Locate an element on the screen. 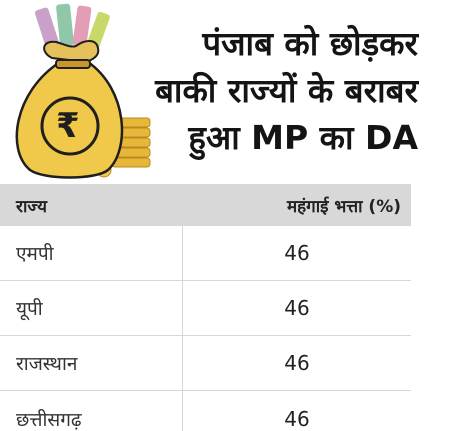  state-cell: यूपी is located at coordinates (91, 308).